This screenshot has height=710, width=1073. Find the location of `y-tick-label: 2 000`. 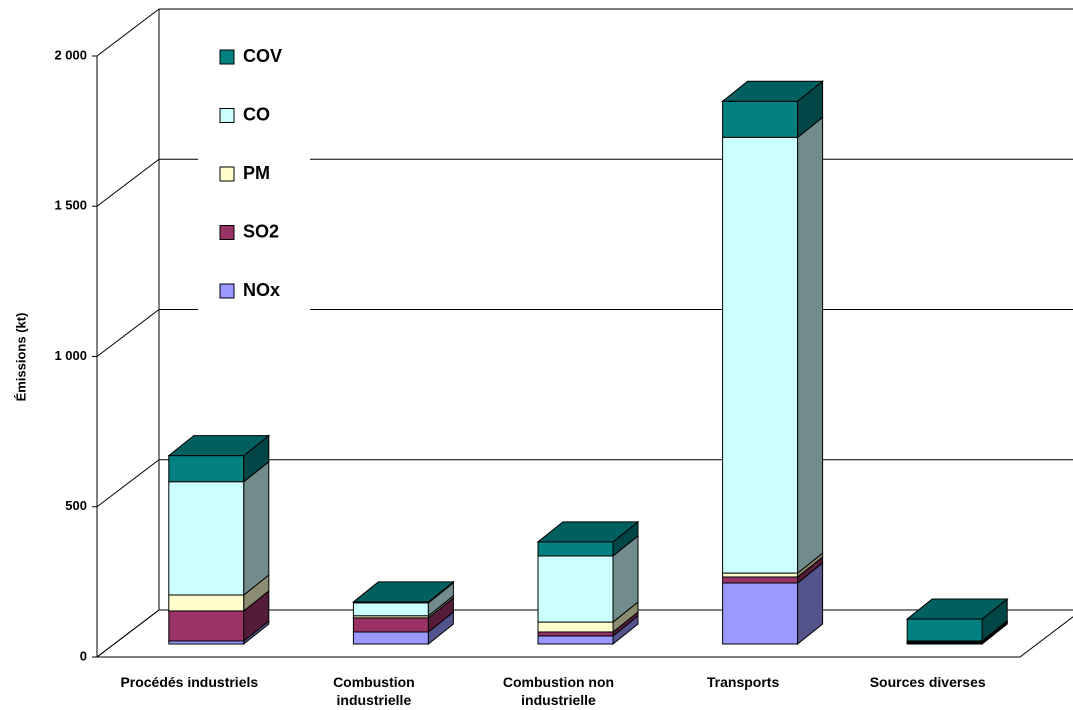

y-tick-label: 2 000 is located at coordinates (70, 54).